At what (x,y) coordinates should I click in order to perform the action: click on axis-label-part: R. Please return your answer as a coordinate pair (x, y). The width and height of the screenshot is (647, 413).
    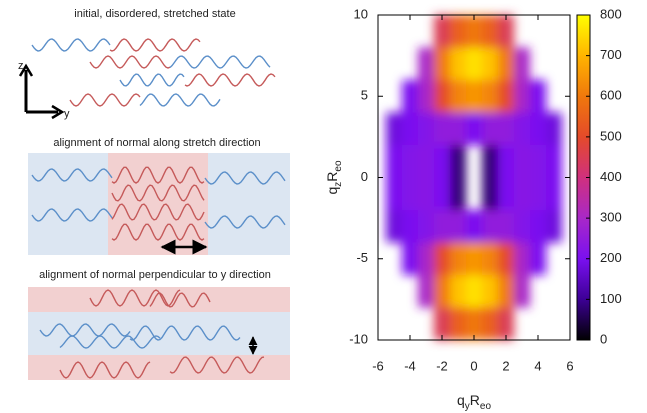
    Looking at the image, I should click on (332, 177).